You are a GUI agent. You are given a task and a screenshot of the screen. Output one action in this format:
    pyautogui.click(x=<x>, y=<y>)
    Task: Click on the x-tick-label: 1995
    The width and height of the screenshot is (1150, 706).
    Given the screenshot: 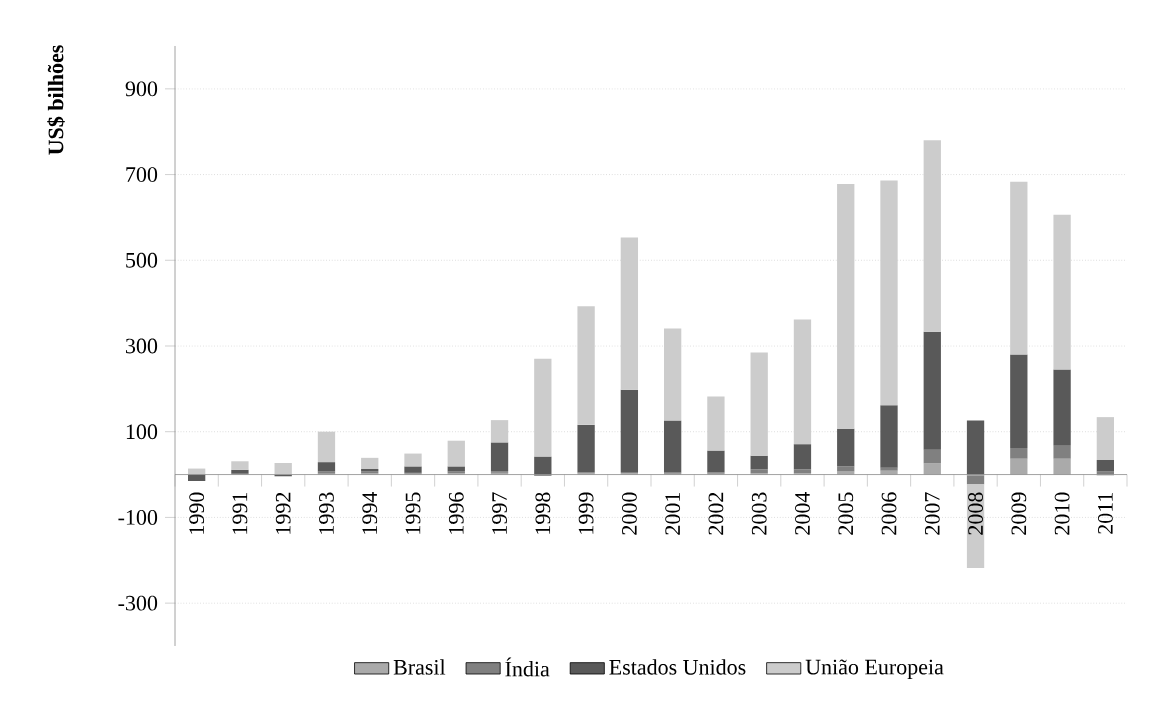 What is the action you would take?
    pyautogui.click(x=413, y=513)
    